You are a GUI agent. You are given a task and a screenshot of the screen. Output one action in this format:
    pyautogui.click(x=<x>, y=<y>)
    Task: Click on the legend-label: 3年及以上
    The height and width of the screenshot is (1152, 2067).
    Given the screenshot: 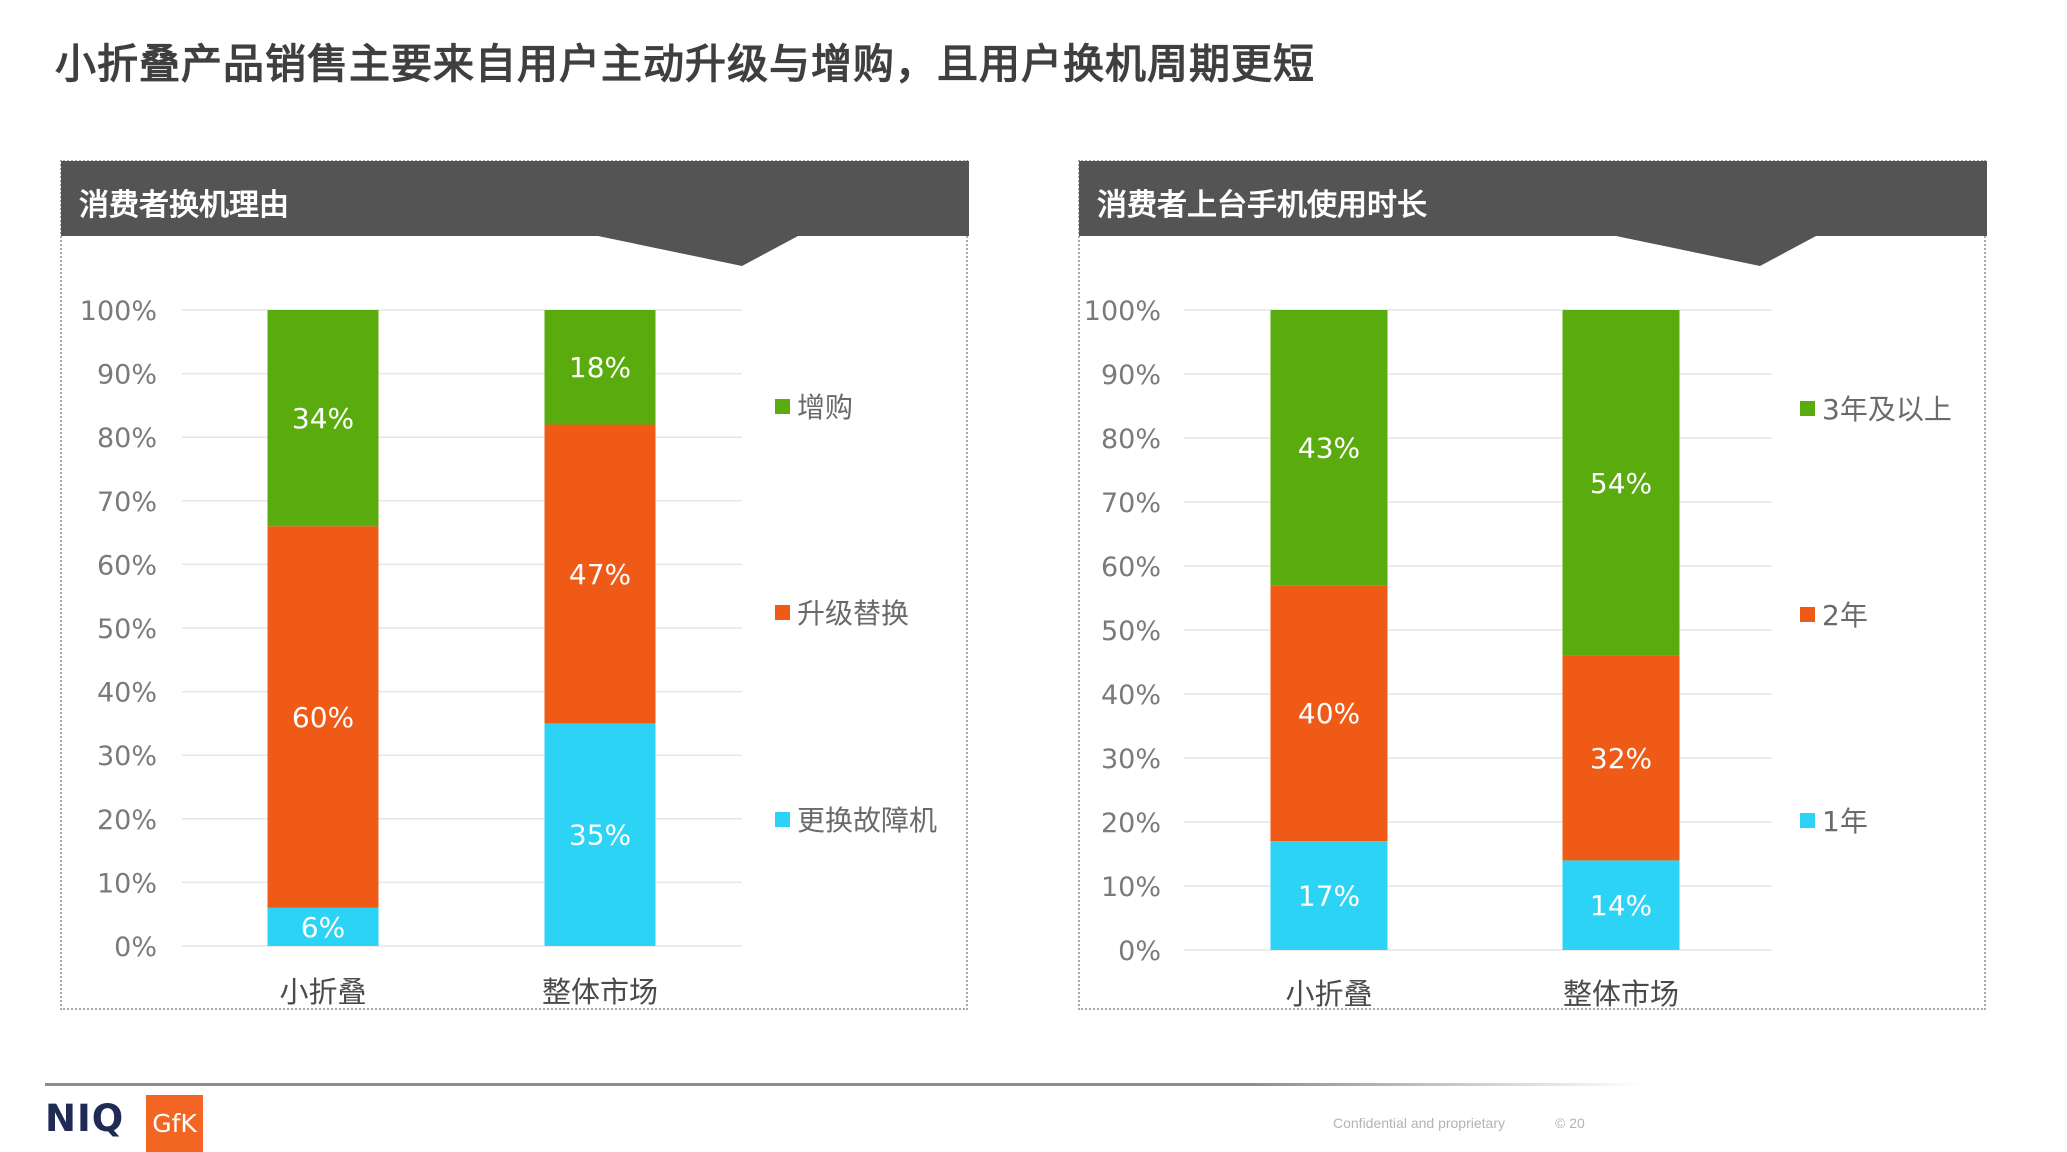 What is the action you would take?
    pyautogui.click(x=1887, y=409)
    